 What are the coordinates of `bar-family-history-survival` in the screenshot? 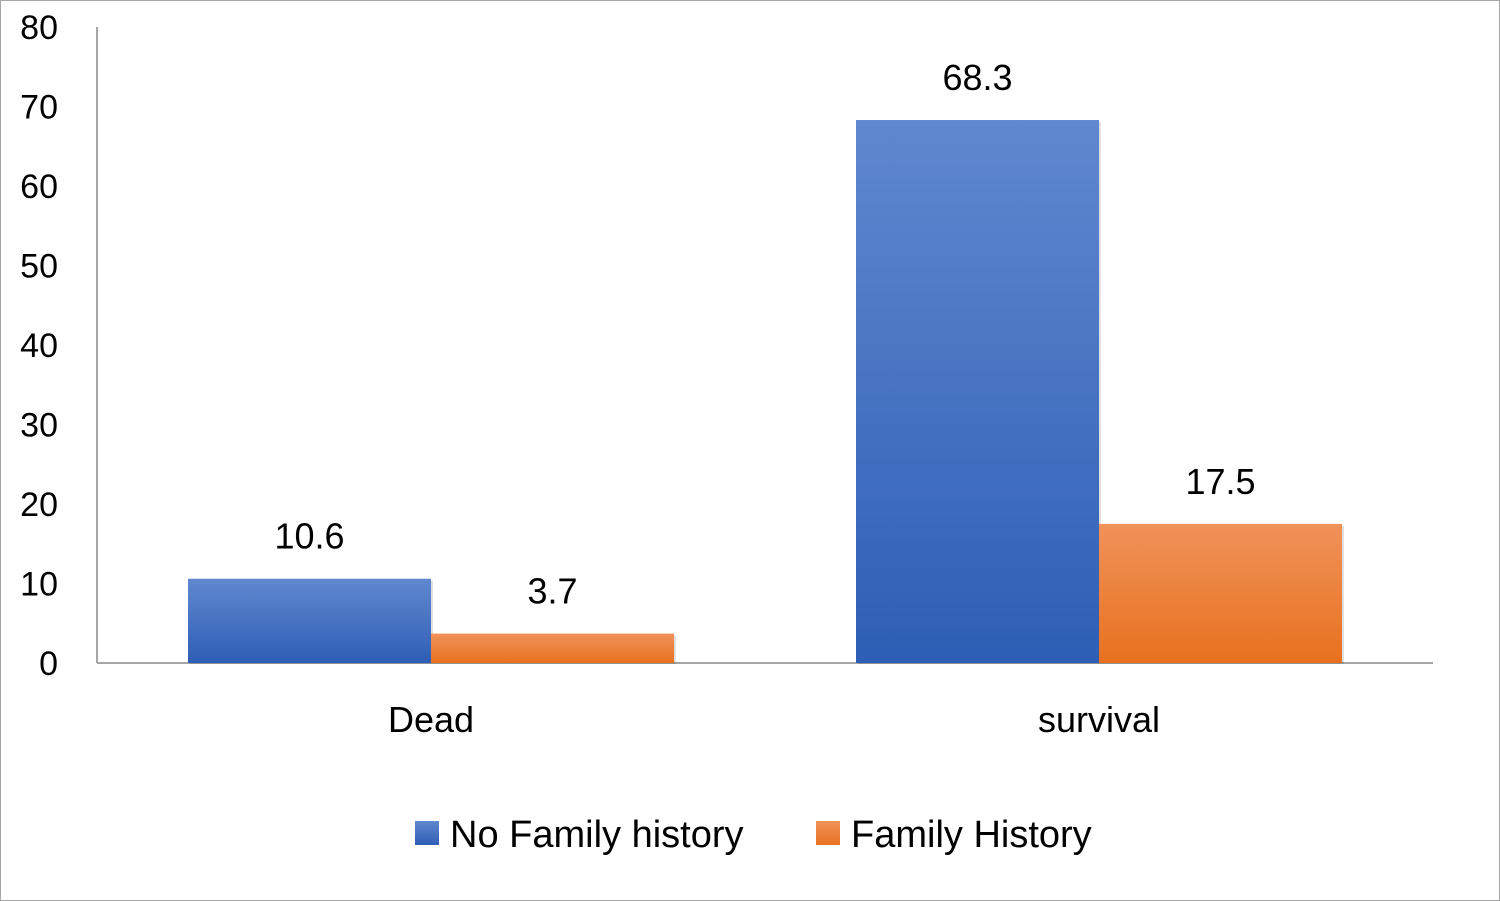 It's located at (1220, 593).